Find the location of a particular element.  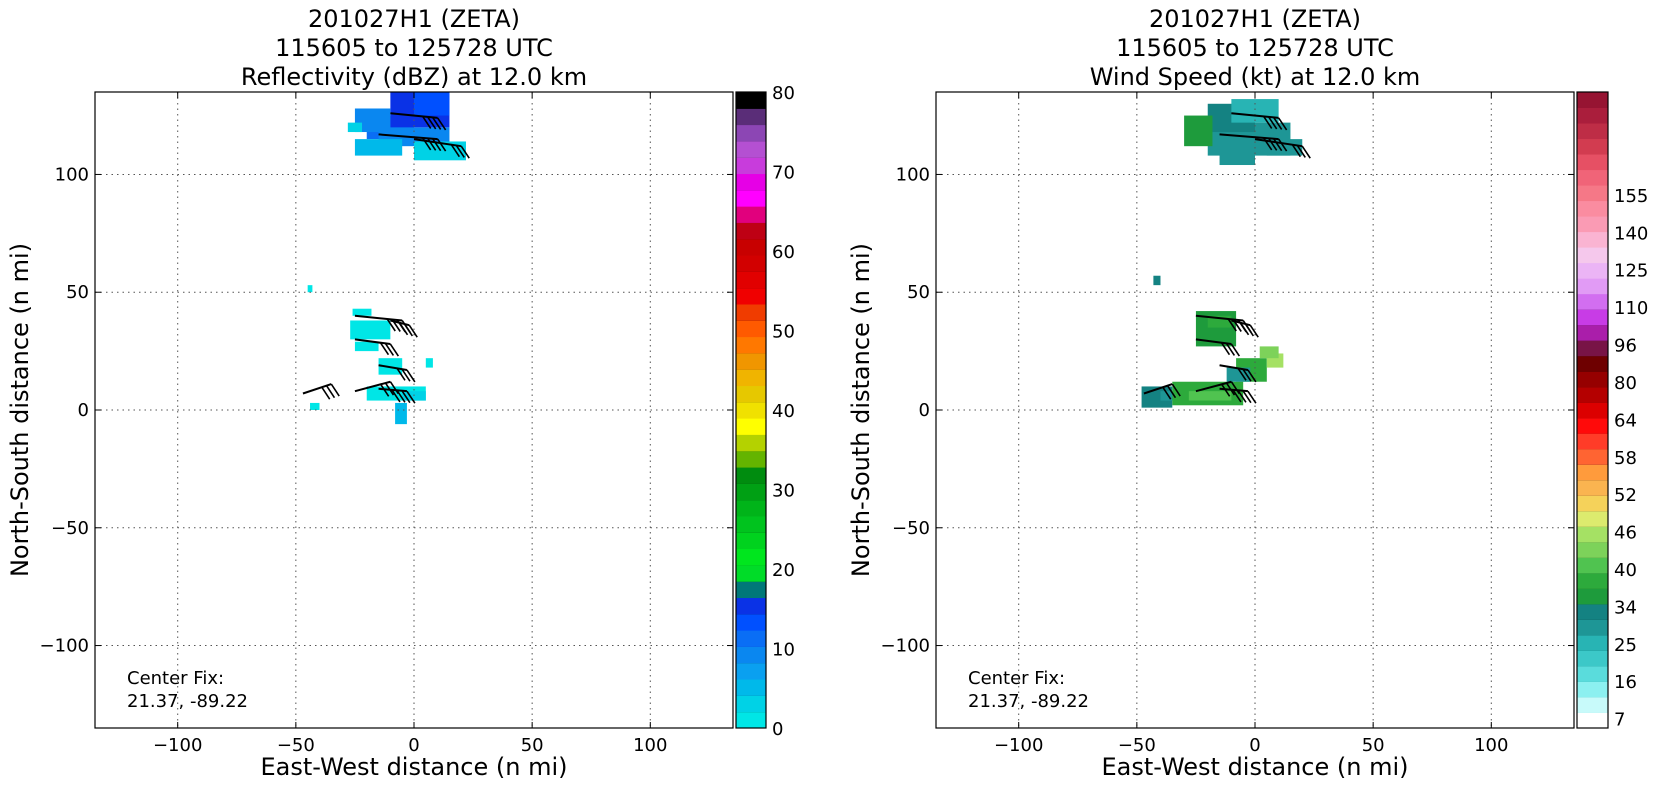

x-tick-label: 50 is located at coordinates (1373, 745).